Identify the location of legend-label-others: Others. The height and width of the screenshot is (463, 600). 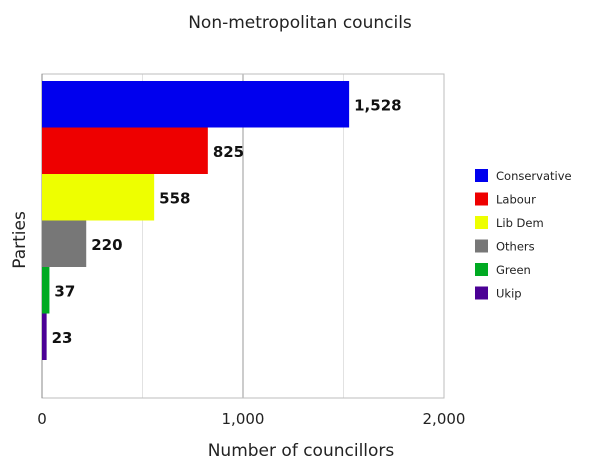
(515, 247).